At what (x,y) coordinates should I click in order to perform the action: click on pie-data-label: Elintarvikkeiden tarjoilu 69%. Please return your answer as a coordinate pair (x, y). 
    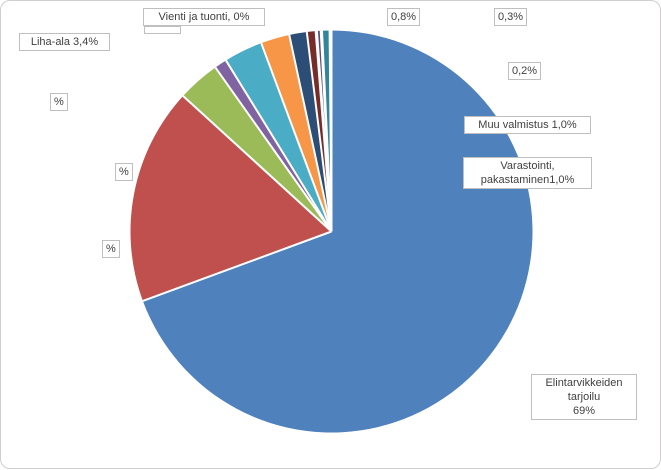
    Looking at the image, I should click on (584, 397).